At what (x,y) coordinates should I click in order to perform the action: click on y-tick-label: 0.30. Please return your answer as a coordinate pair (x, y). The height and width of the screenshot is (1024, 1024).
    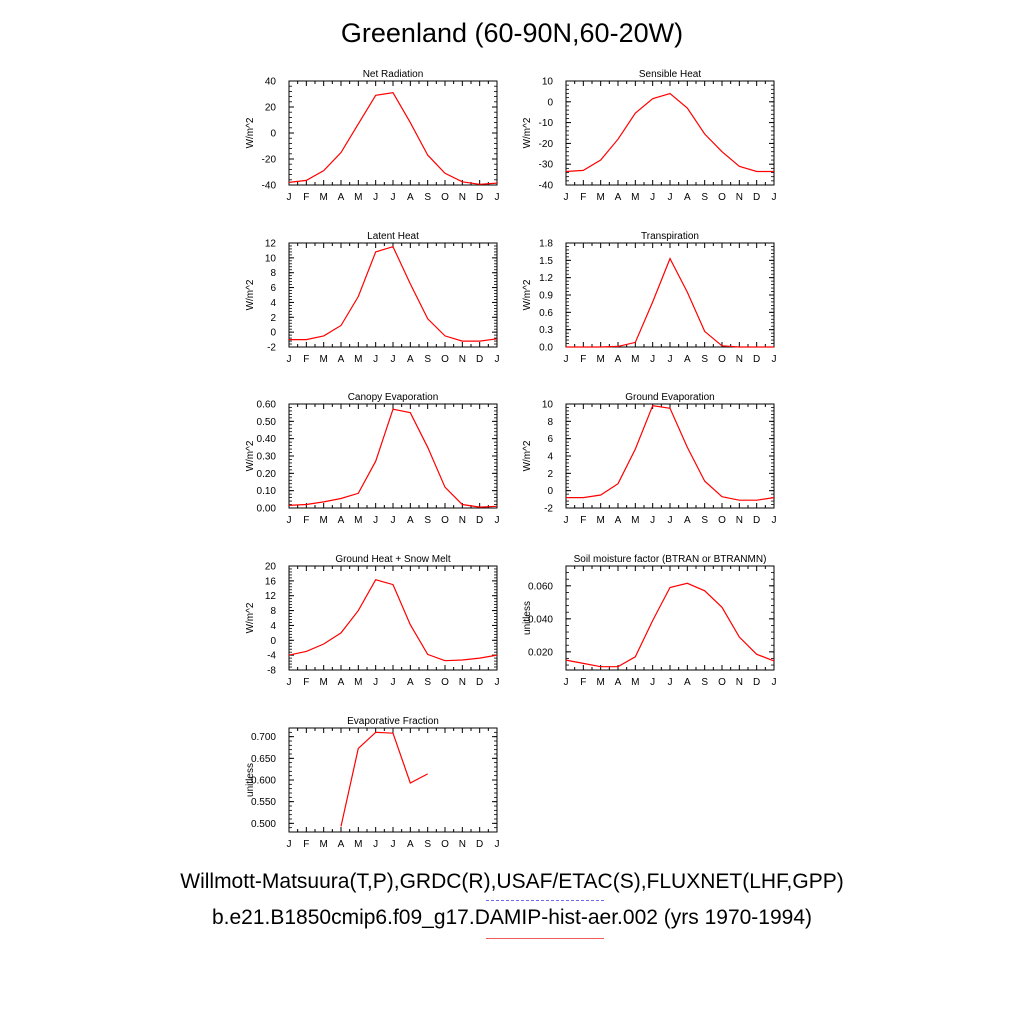
    Looking at the image, I should click on (267, 457).